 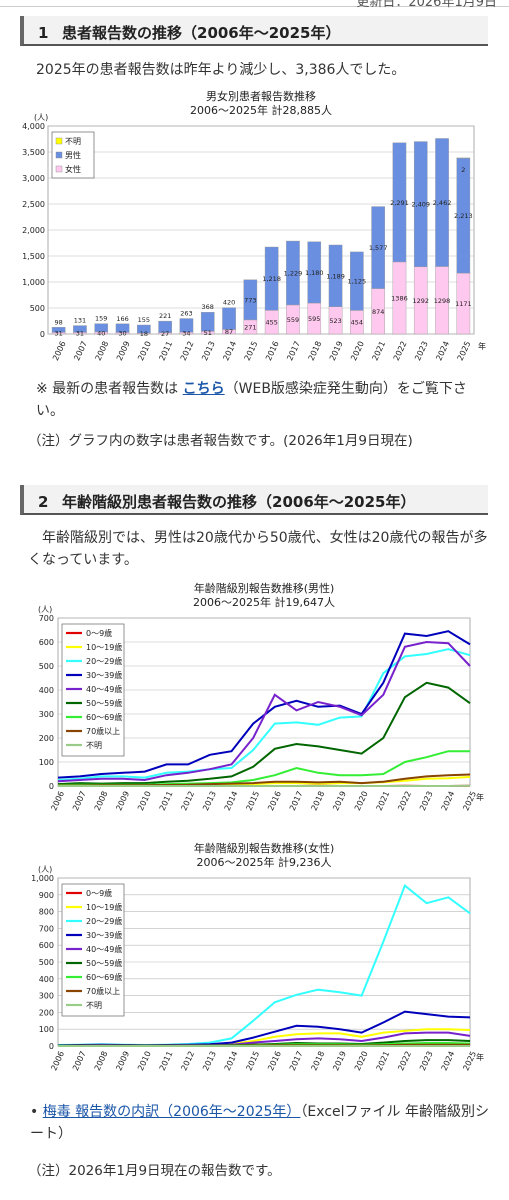 I want to click on data-label-male: 166, so click(x=122, y=319).